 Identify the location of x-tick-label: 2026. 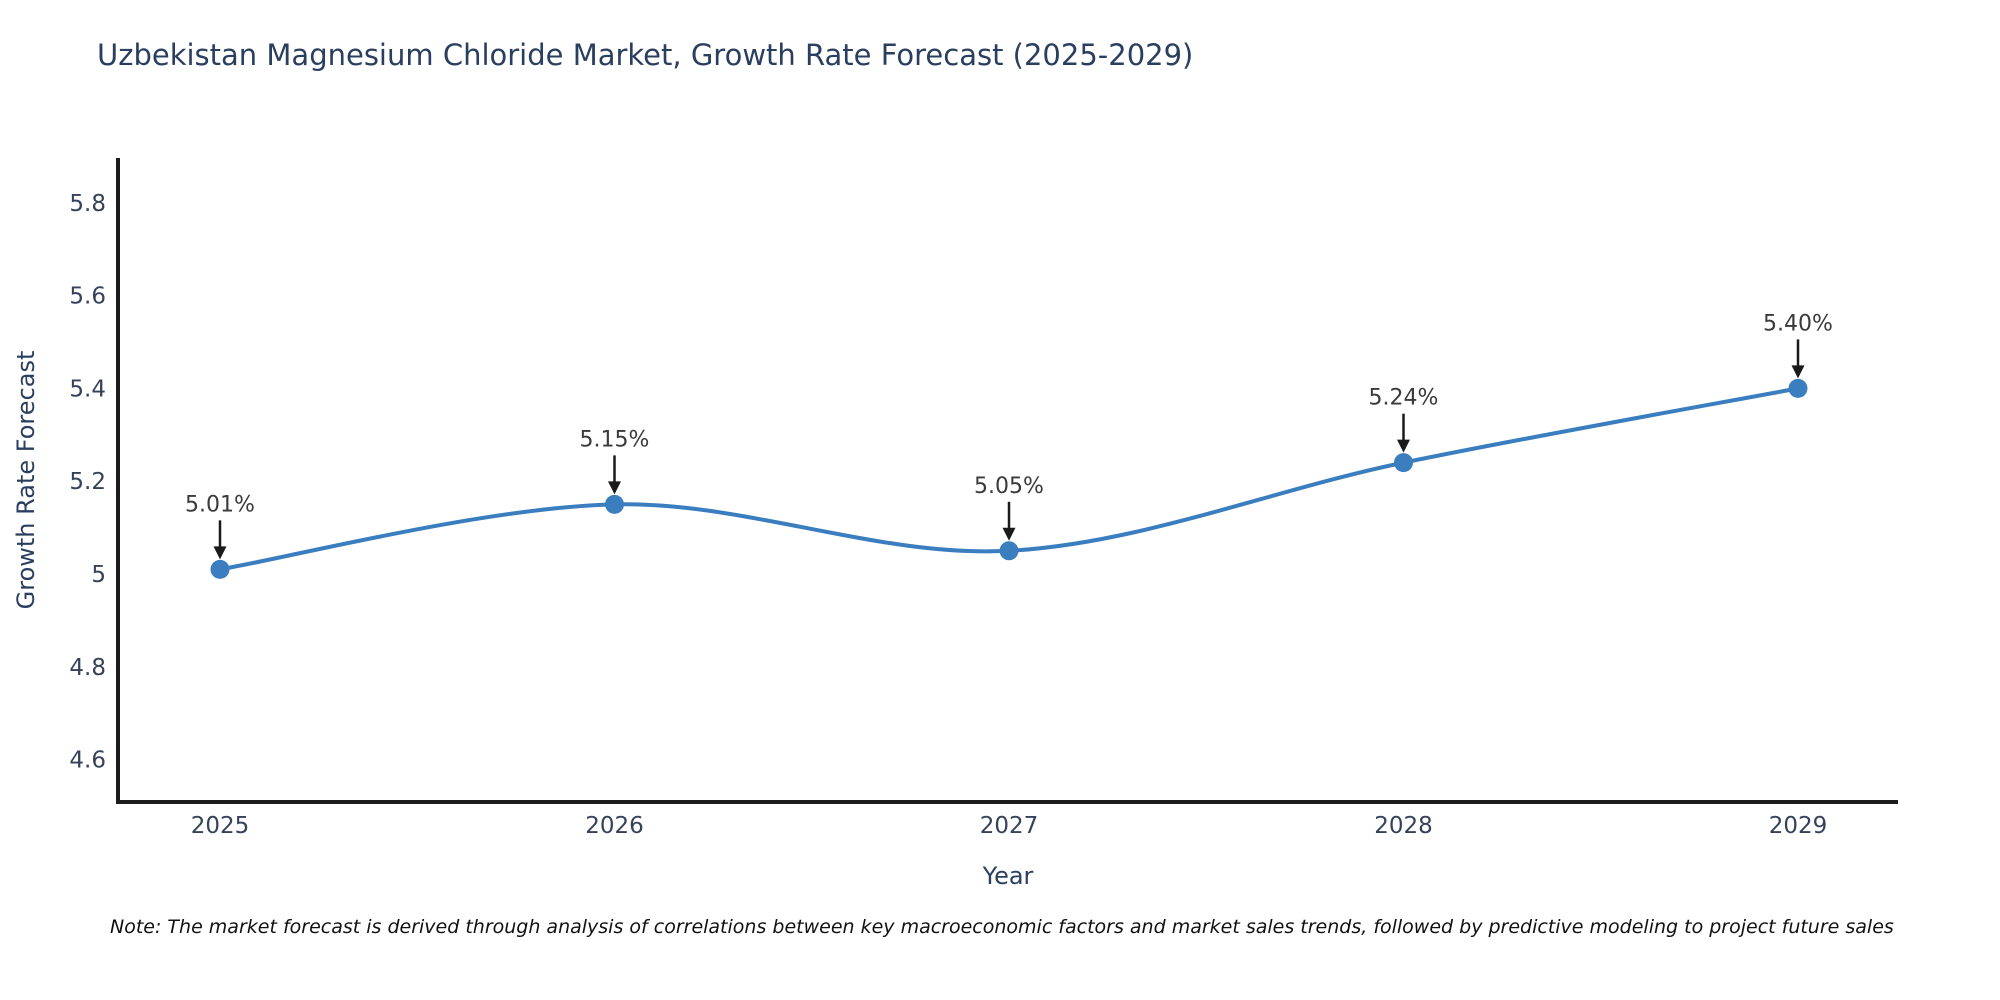
(614, 826).